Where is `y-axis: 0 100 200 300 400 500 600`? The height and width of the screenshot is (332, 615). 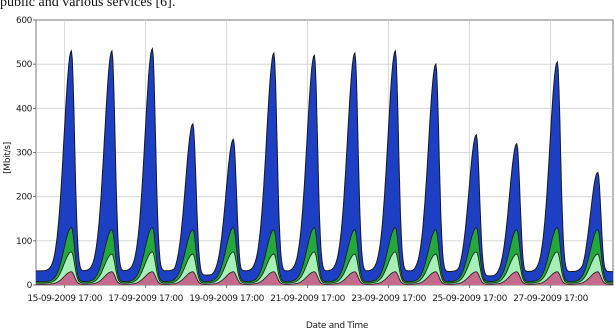 y-axis: 0 100 200 300 400 500 600 is located at coordinates (26, 153).